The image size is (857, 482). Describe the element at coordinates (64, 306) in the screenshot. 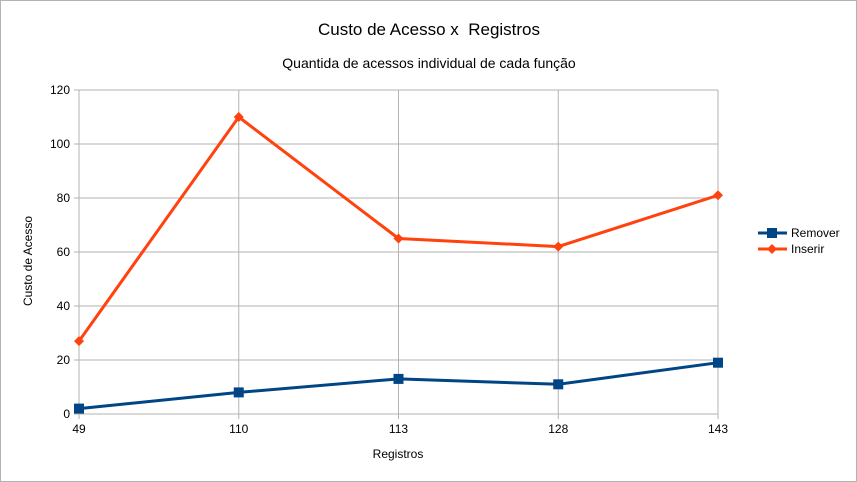

I see `y-tick-label: 40` at that location.